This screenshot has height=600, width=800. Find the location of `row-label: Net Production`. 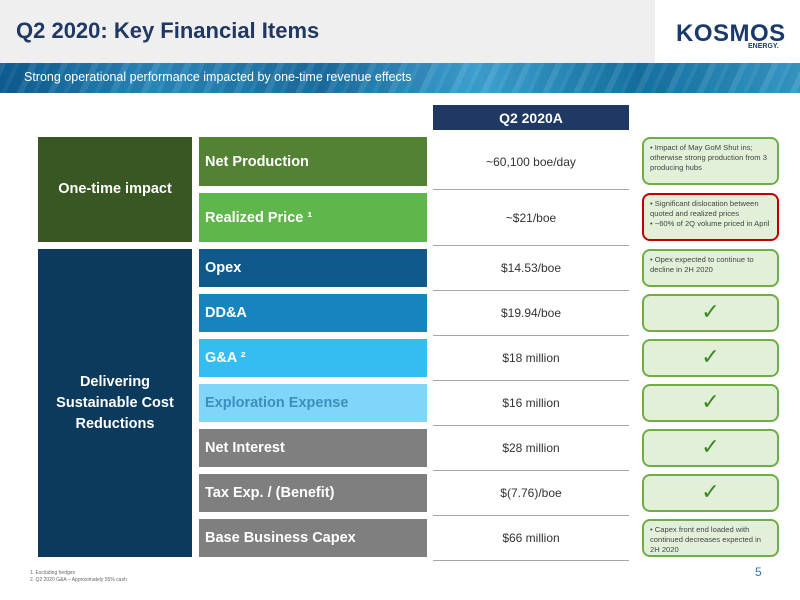

row-label: Net Production is located at coordinates (313, 161).